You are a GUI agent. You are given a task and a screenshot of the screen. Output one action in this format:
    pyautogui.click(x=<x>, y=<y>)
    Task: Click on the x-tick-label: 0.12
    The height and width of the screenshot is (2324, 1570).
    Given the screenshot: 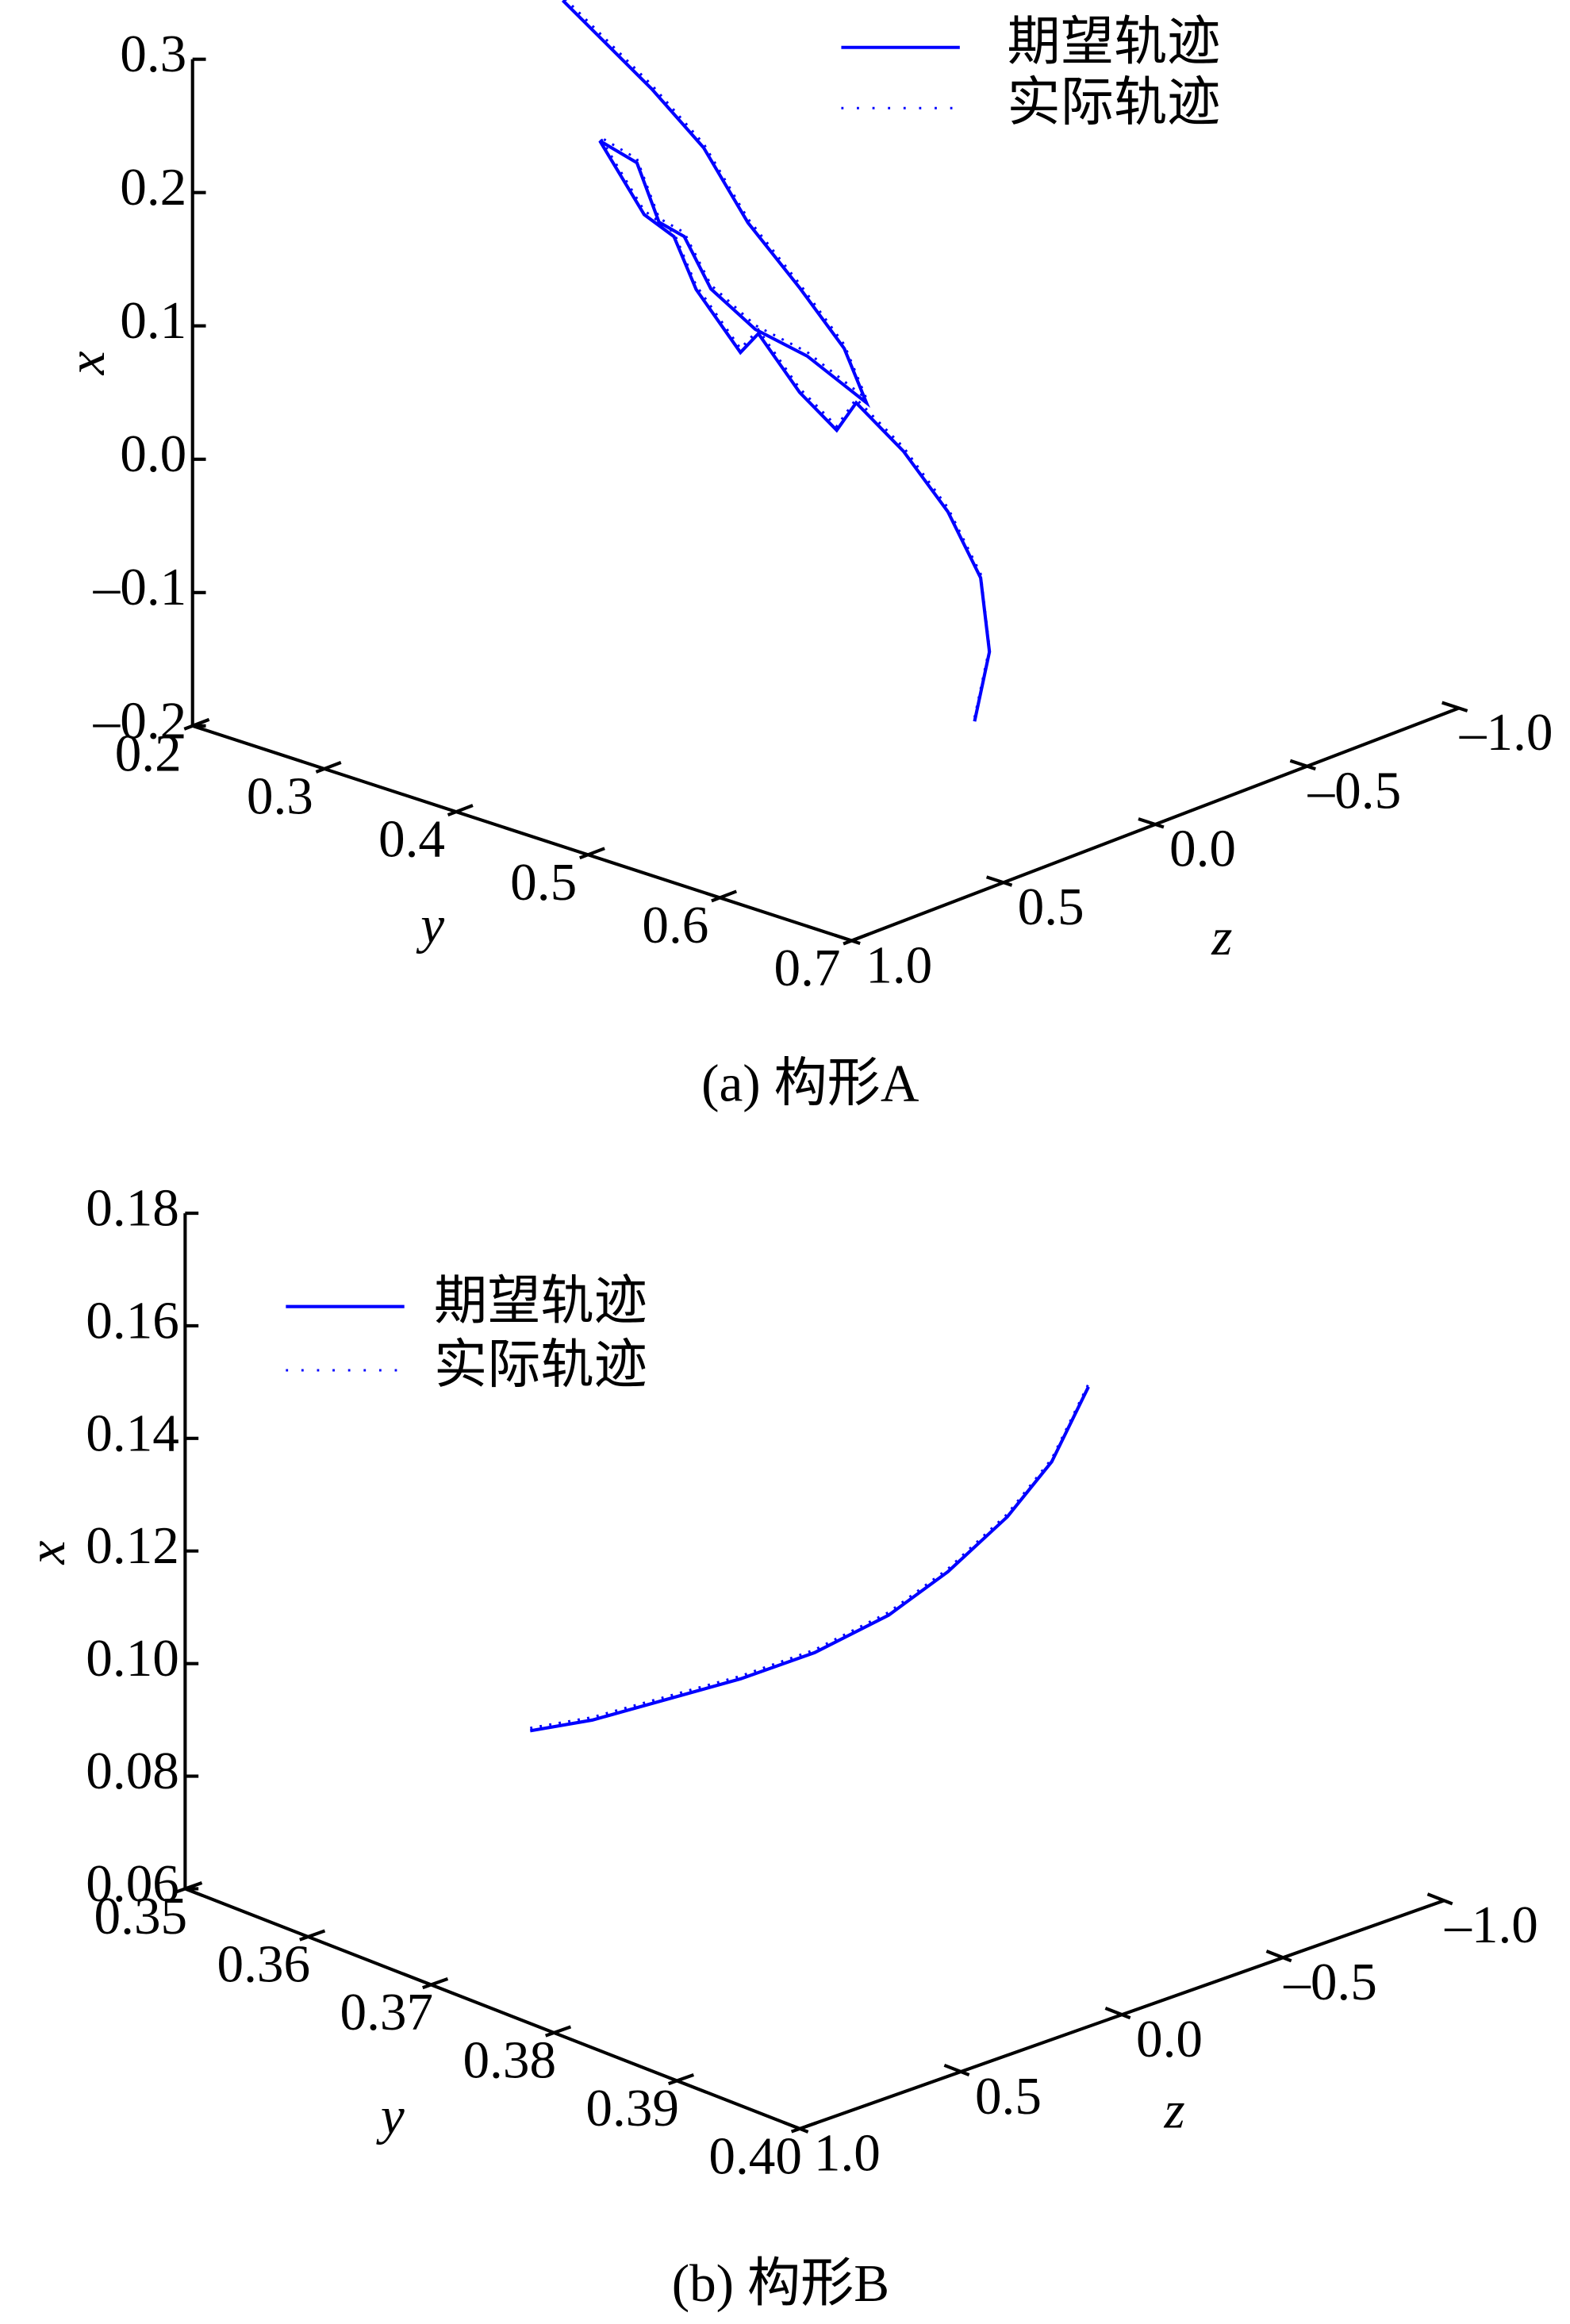 What is the action you would take?
    pyautogui.click(x=132, y=1545)
    